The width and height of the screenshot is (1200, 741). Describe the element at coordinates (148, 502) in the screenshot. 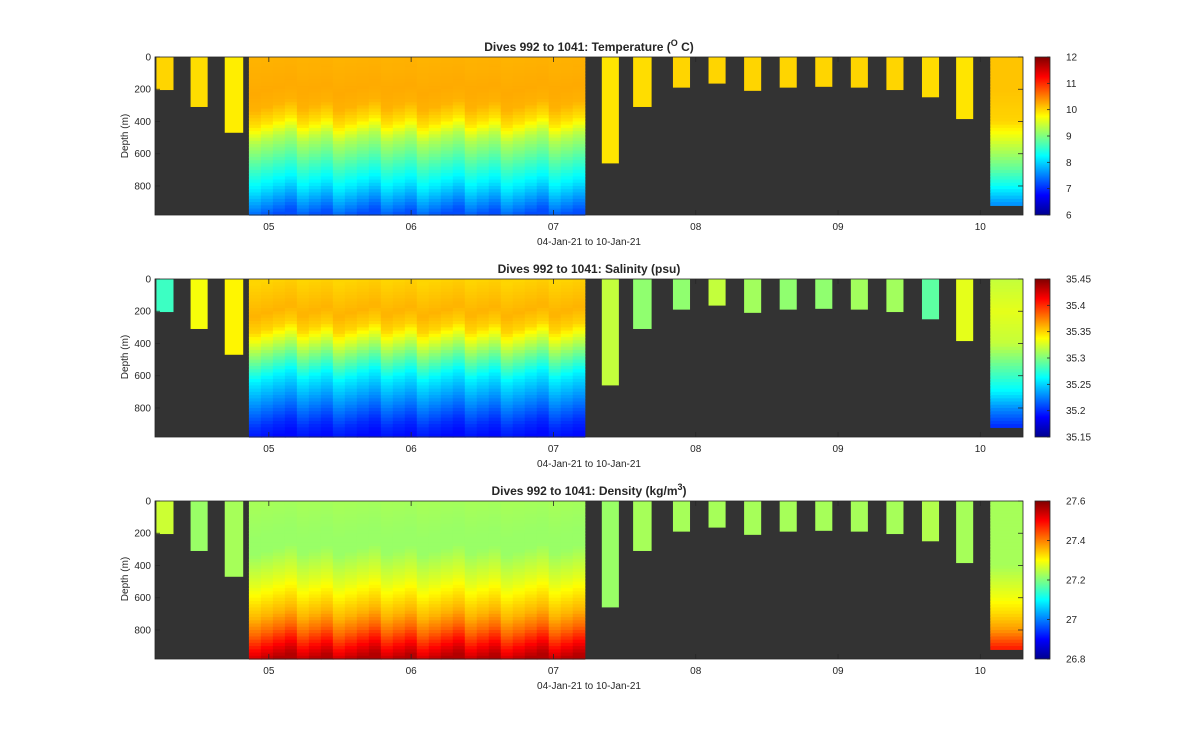

I see `density-y-tick-label: 0` at that location.